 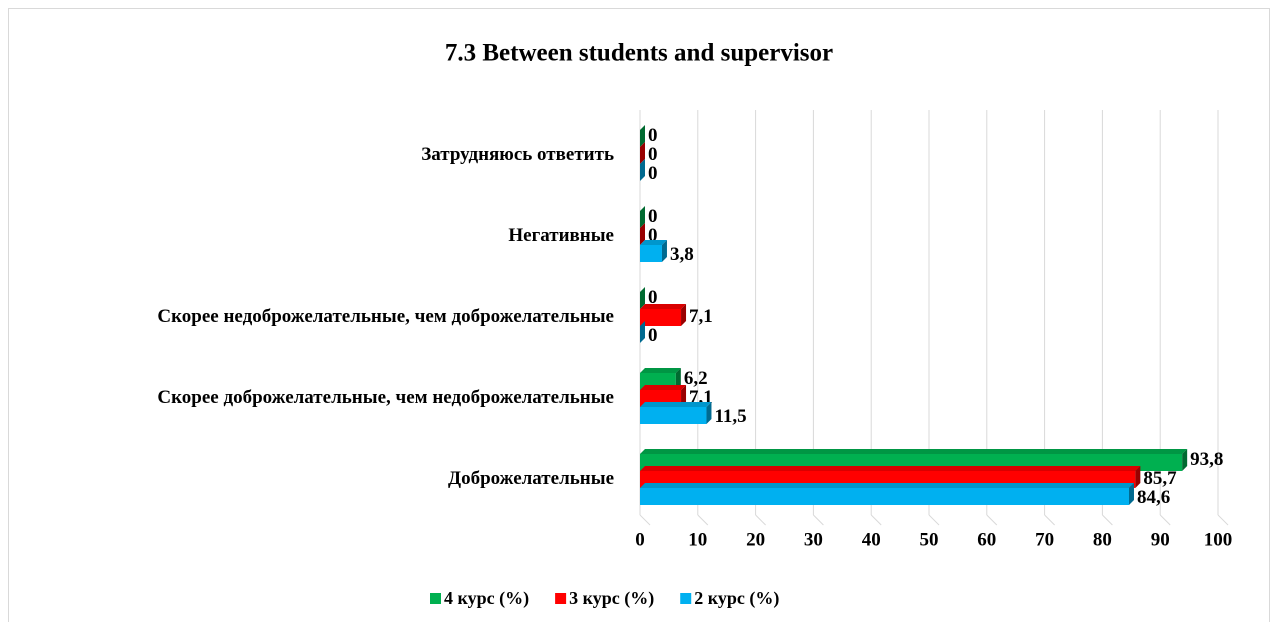 I want to click on x-tick-label: 10, so click(x=697, y=539).